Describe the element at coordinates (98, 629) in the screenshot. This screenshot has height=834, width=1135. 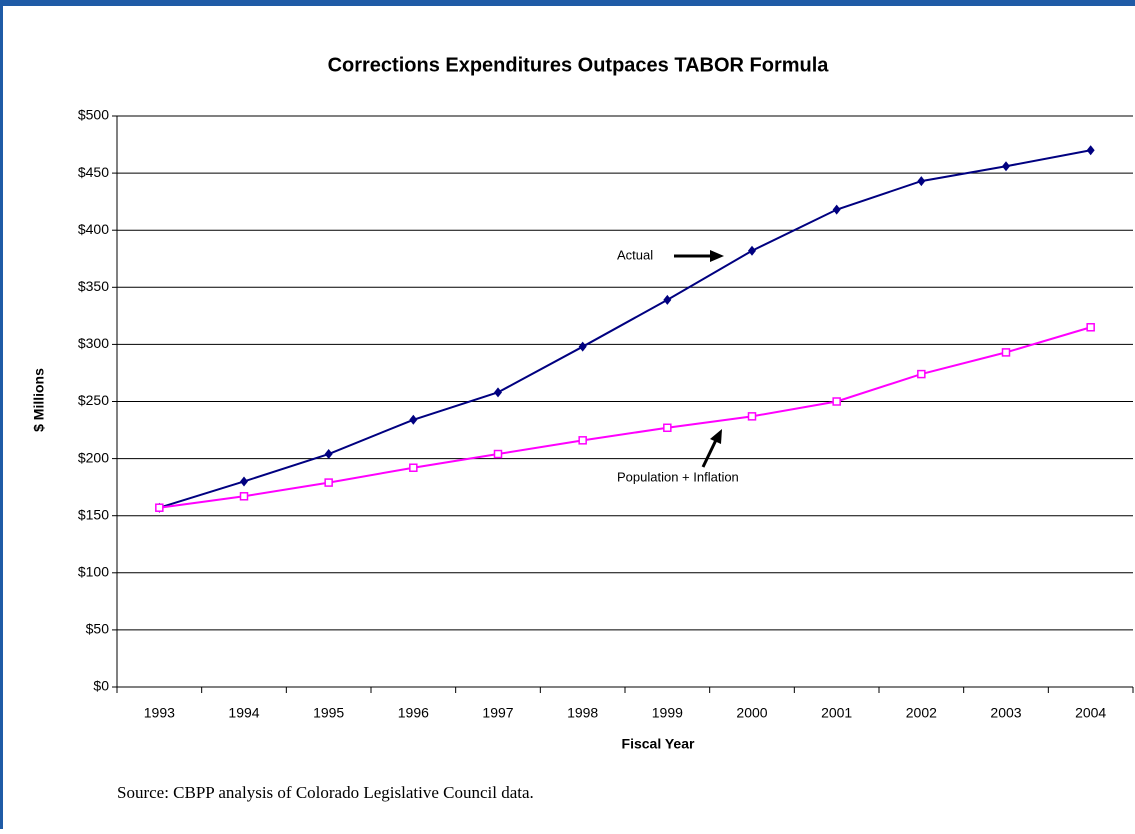
I see `y-tick-label: $50` at that location.